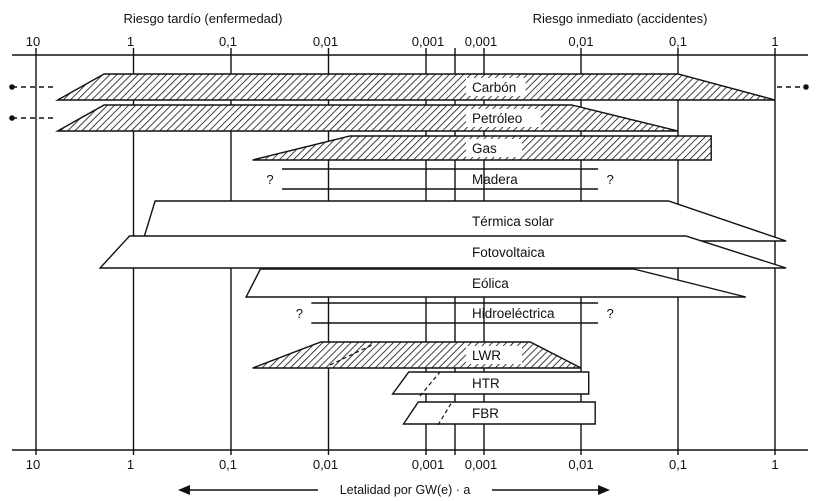 The image size is (819, 501). I want to click on nuclear-dashed-links, so click(391, 385).